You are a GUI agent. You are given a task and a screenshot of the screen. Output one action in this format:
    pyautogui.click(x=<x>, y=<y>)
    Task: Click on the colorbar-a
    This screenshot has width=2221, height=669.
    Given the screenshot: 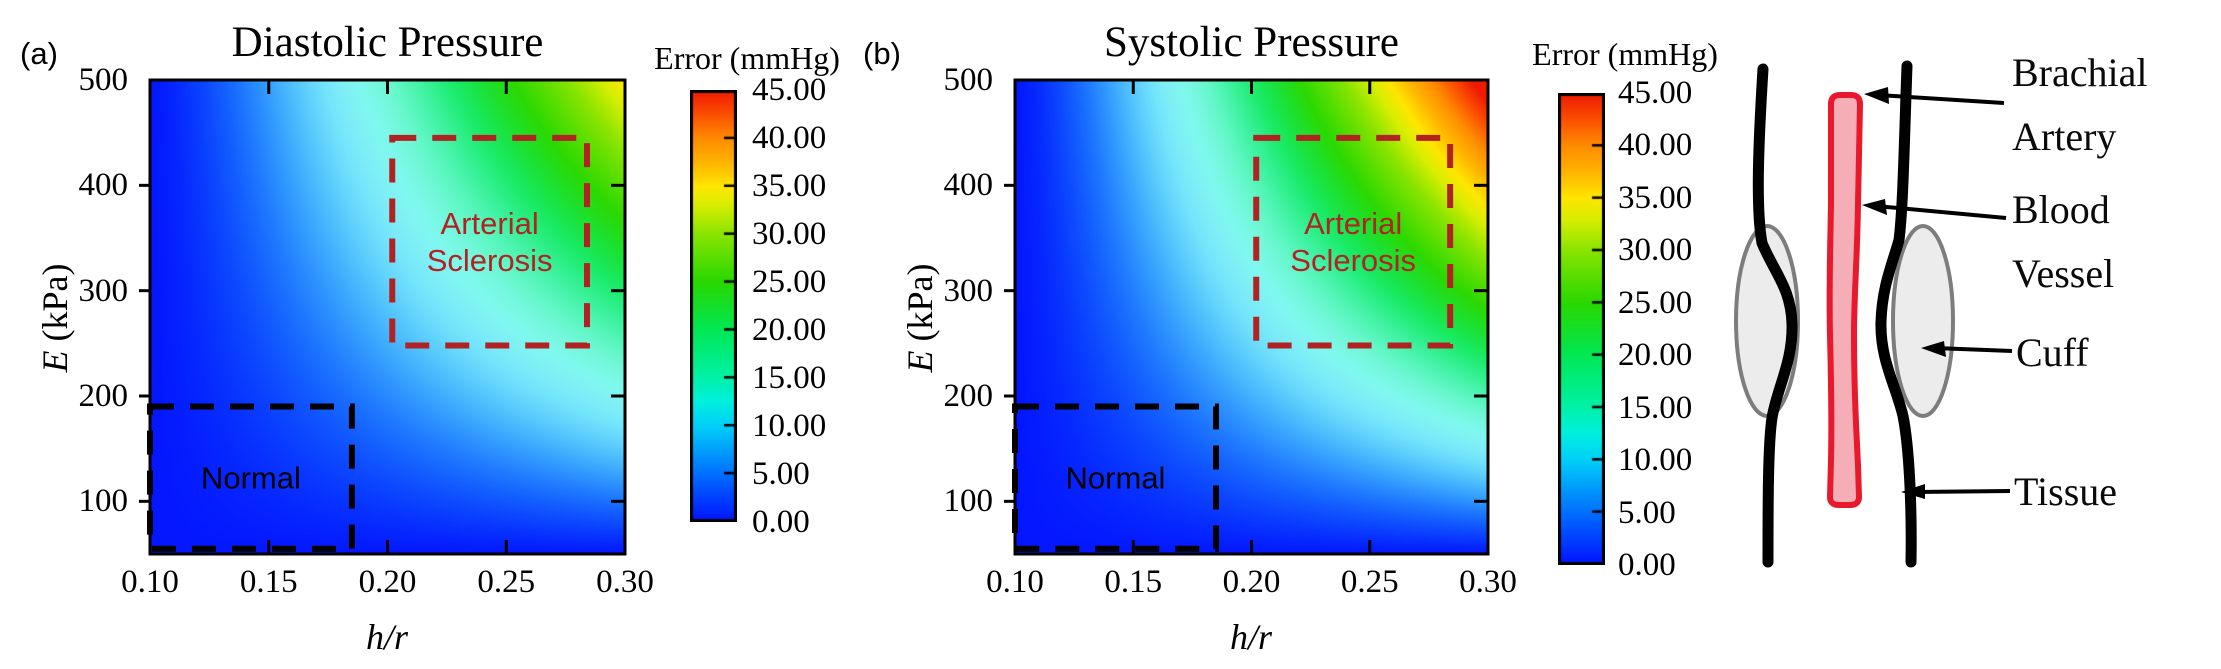 What is the action you would take?
    pyautogui.click(x=713, y=306)
    